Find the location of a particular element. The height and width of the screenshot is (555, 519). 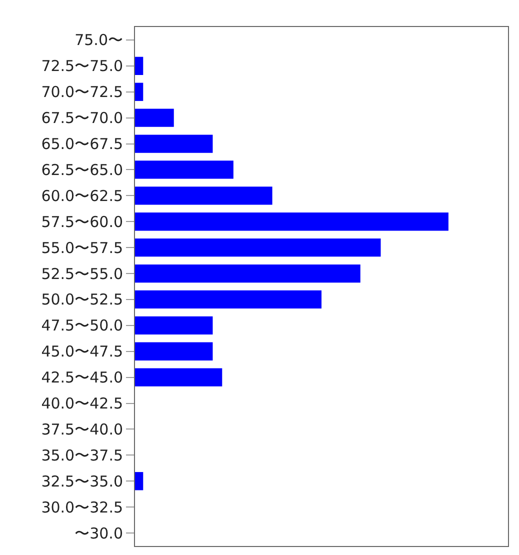

y-tick-label: 60.0〜62.5 is located at coordinates (82, 195).